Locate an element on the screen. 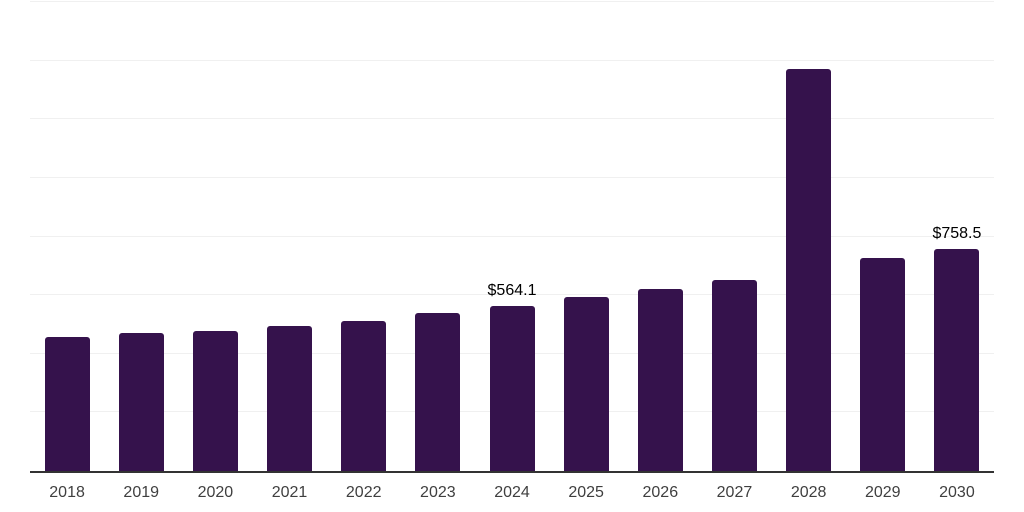  bar-2025 is located at coordinates (586, 384).